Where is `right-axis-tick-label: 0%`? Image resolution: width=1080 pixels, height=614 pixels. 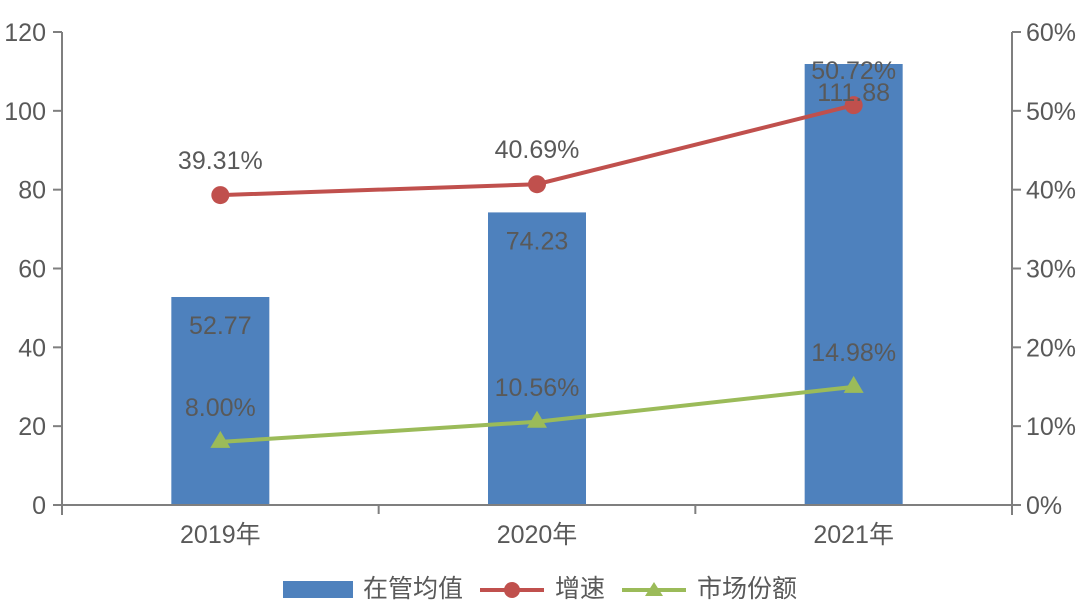
right-axis-tick-label: 0% is located at coordinates (1044, 506).